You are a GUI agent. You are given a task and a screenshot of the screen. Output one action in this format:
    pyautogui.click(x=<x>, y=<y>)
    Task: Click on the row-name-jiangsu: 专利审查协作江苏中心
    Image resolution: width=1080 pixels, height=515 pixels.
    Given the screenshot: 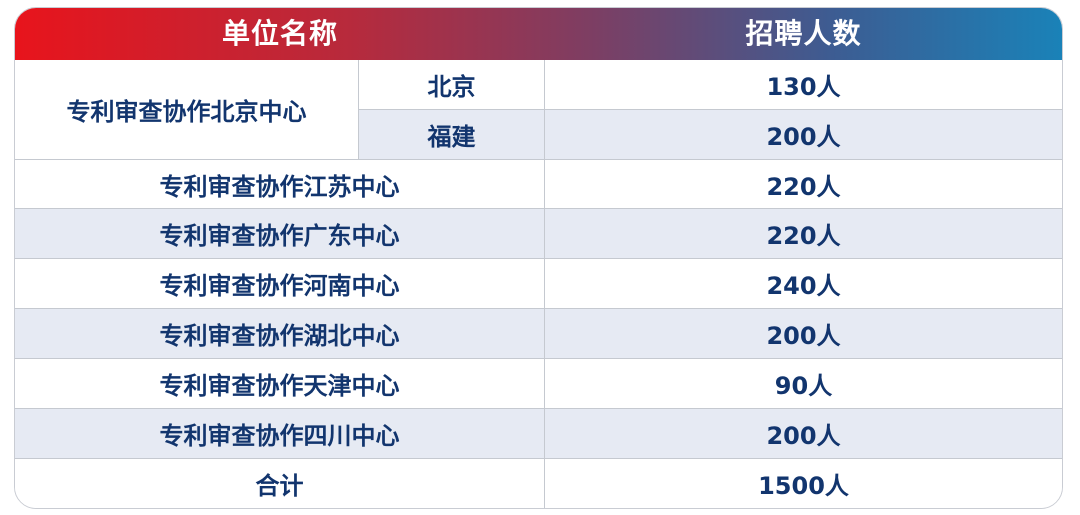 What is the action you would take?
    pyautogui.click(x=280, y=184)
    